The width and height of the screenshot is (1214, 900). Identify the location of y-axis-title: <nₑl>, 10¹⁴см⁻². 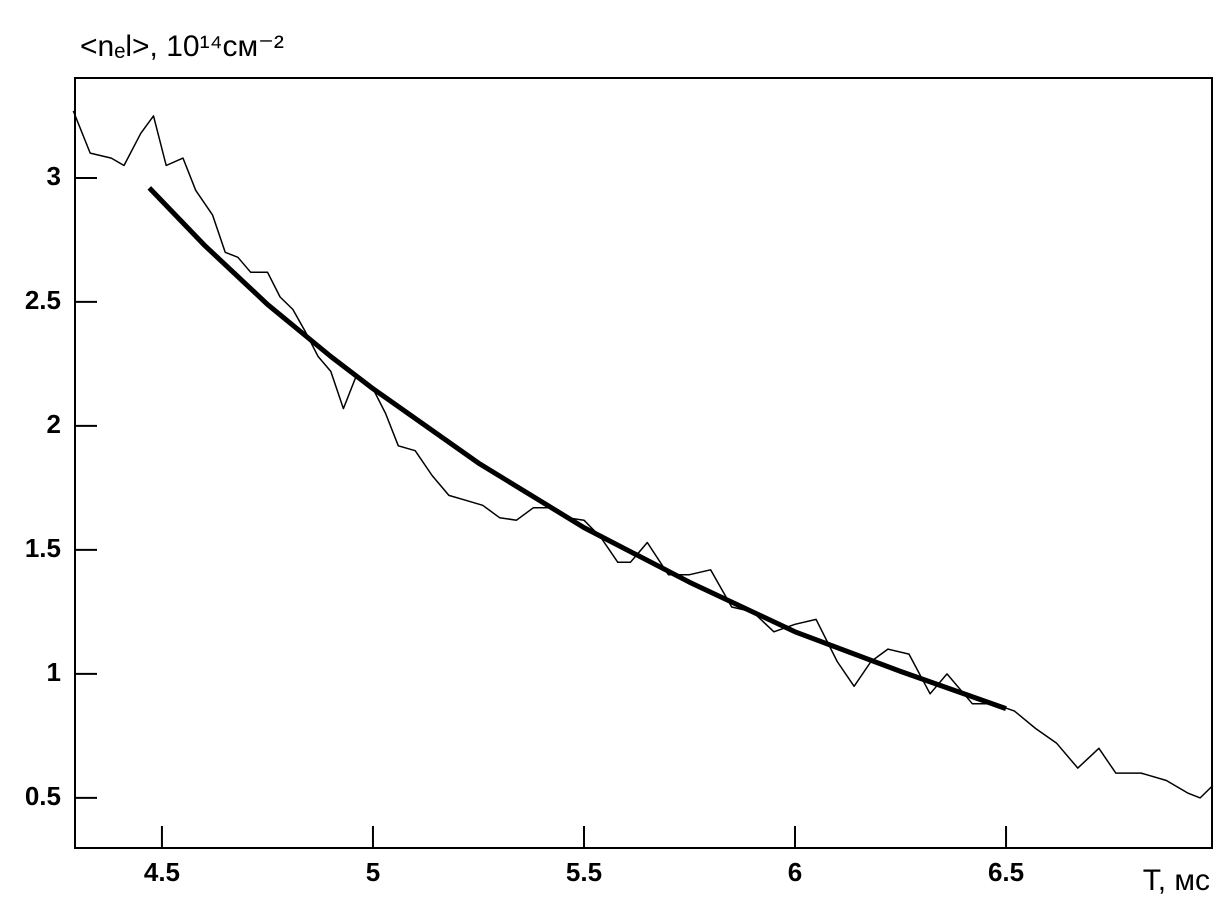
(182, 46).